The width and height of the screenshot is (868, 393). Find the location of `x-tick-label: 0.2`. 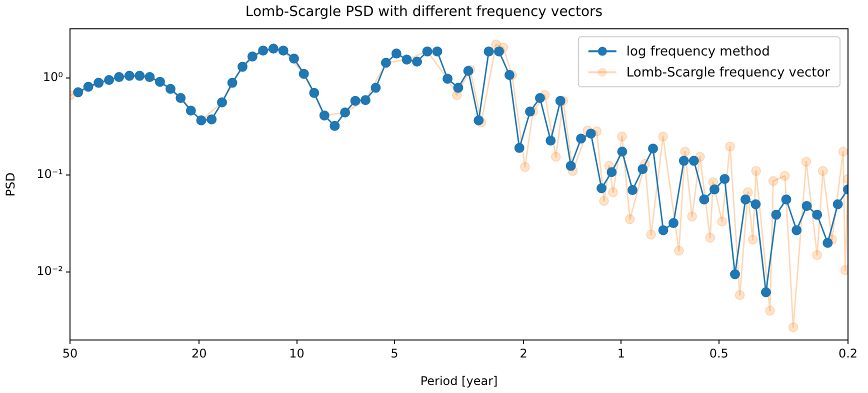

x-tick-label: 0.2 is located at coordinates (848, 353).